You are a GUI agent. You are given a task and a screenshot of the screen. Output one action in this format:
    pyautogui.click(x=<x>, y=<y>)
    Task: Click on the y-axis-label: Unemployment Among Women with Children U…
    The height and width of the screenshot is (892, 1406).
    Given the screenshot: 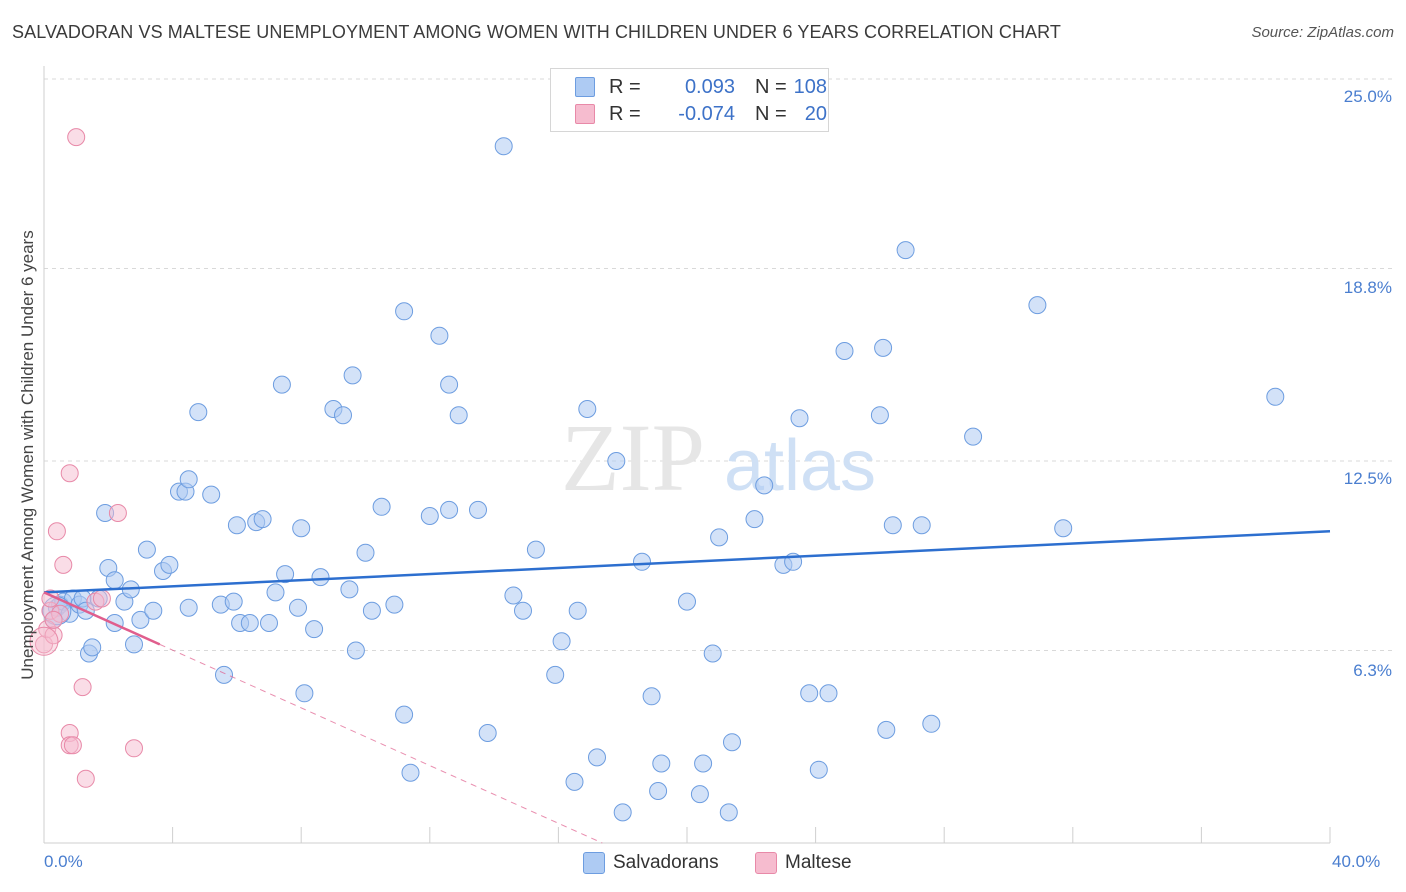 What is the action you would take?
    pyautogui.click(x=27, y=455)
    